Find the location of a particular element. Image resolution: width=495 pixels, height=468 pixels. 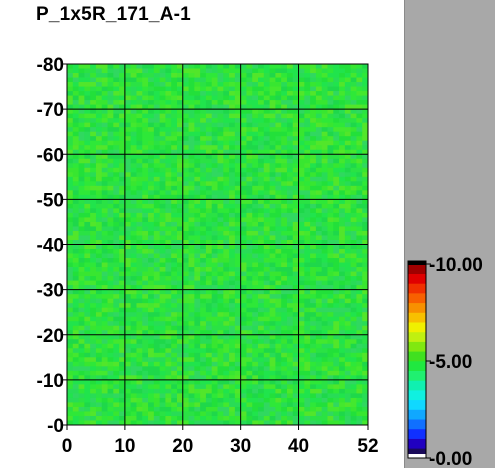

colorbar-segment is located at coordinates (417, 278).